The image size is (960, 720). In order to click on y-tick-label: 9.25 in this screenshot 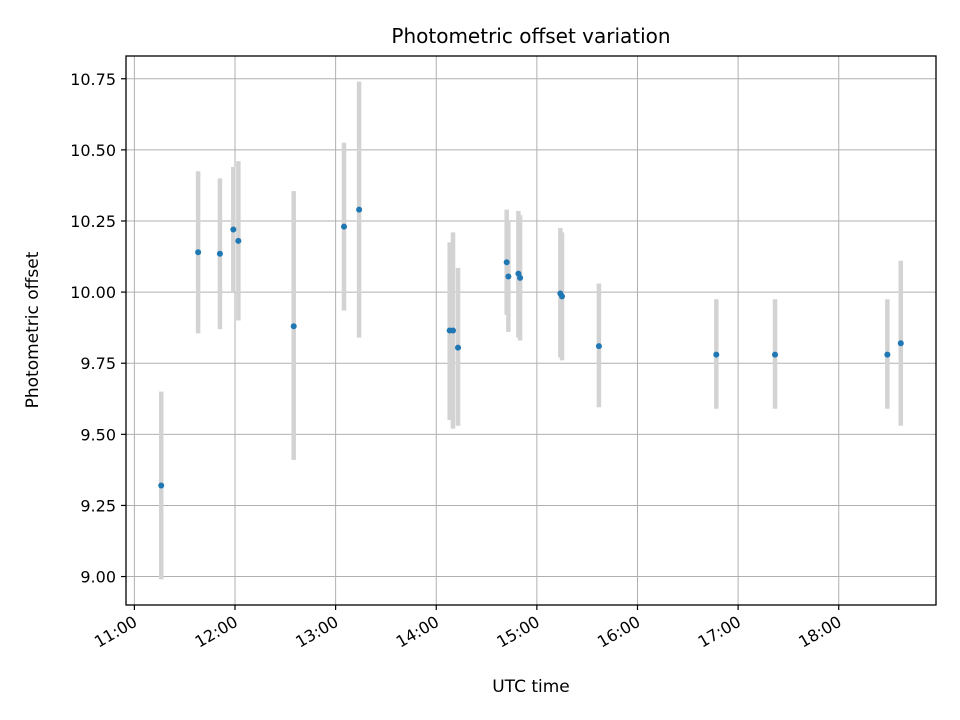, I will do `click(98, 505)`.